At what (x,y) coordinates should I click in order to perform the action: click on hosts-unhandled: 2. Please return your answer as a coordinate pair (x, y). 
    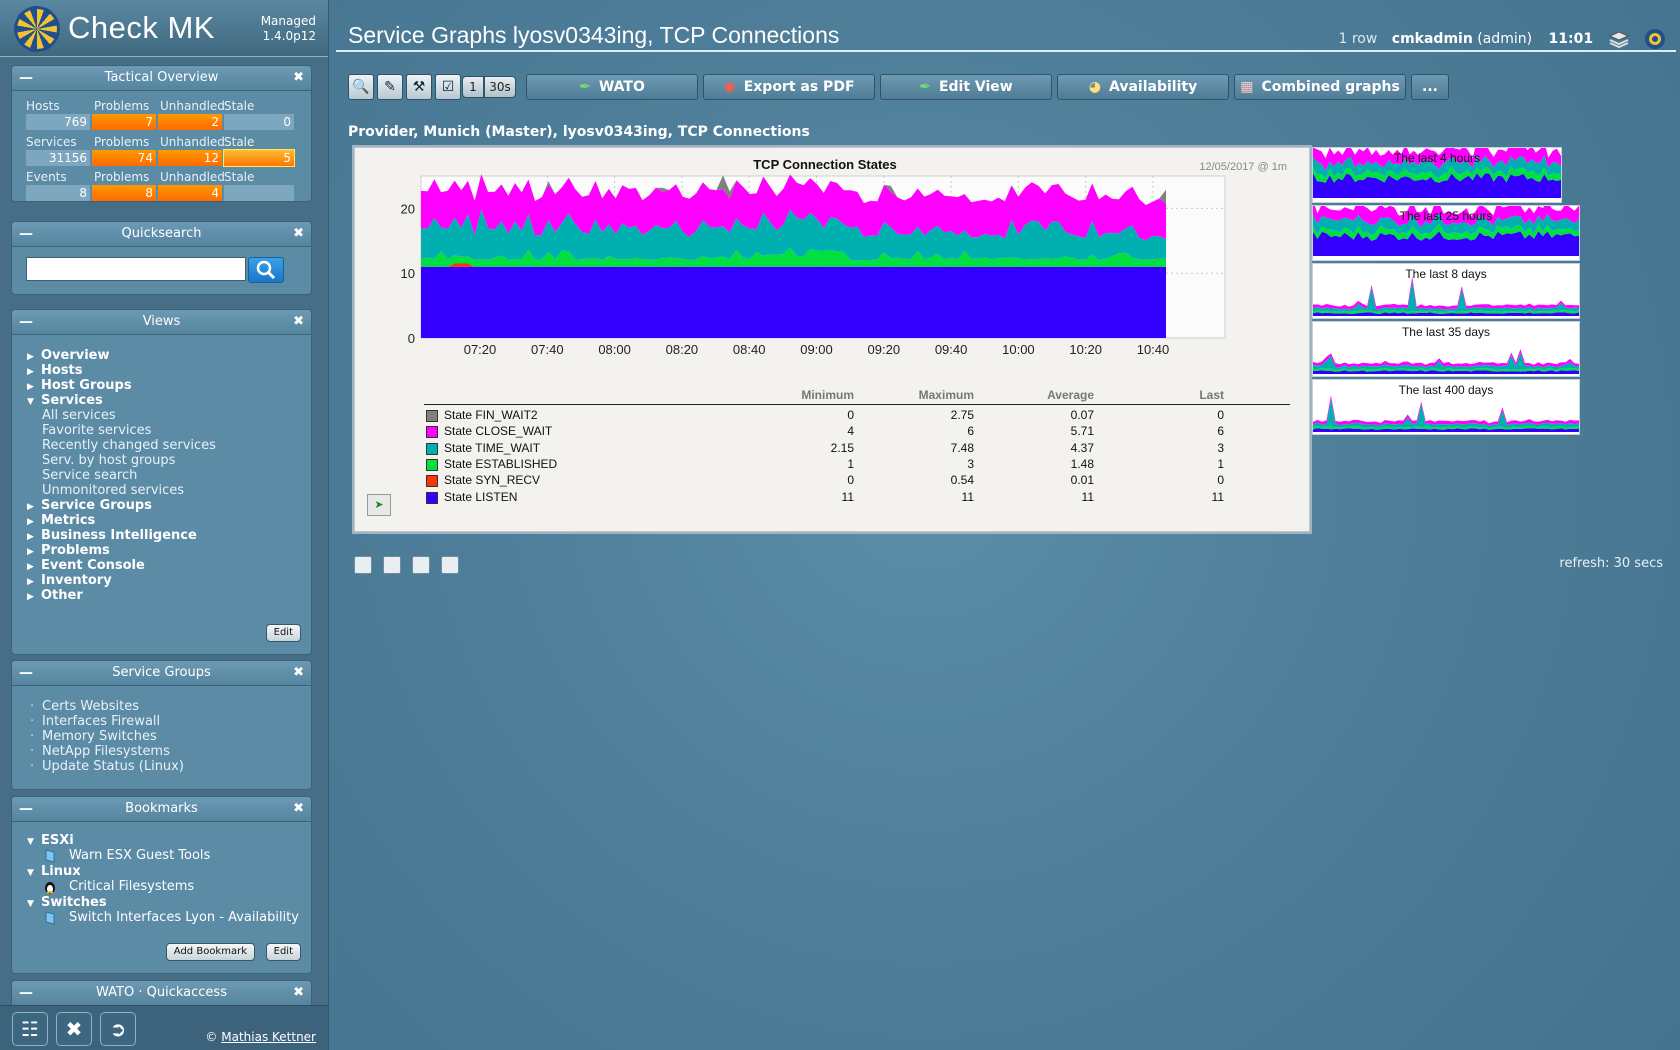
    Looking at the image, I should click on (190, 122).